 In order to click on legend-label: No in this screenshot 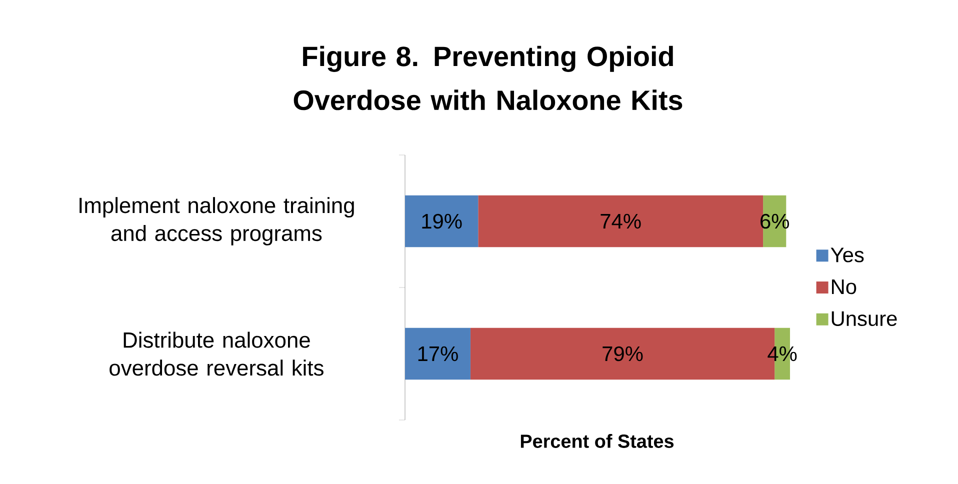, I will do `click(844, 287)`.